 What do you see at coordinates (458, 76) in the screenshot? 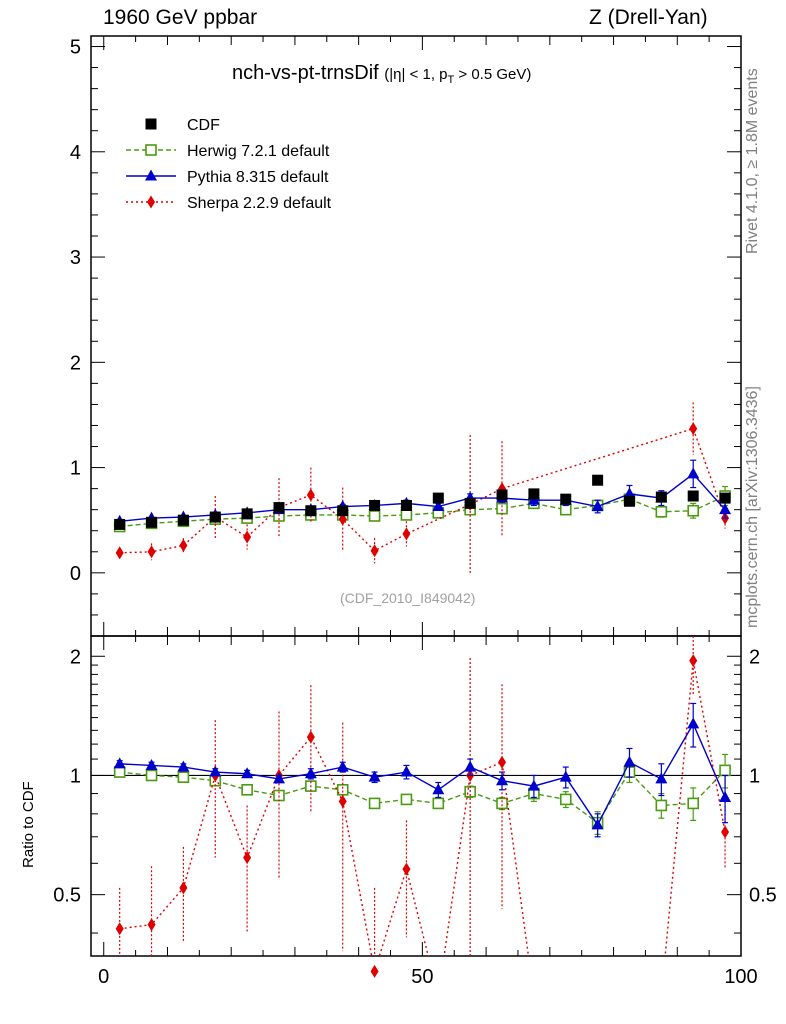
I see `chart-title-cuts: (|η| < 1, pT > 0.5 GeV)` at bounding box center [458, 76].